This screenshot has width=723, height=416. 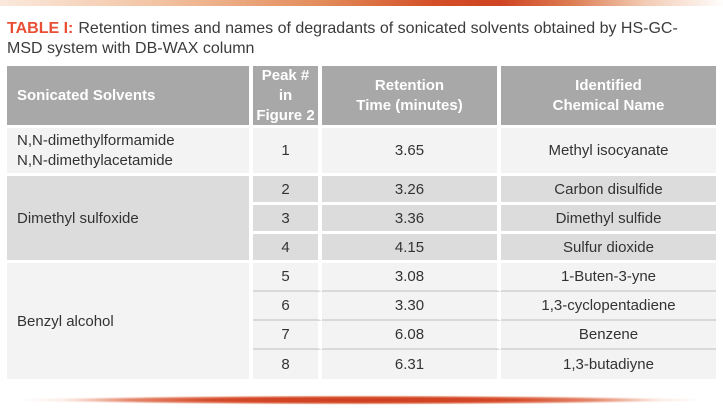 What do you see at coordinates (285, 115) in the screenshot?
I see `header-line: Figure 2` at bounding box center [285, 115].